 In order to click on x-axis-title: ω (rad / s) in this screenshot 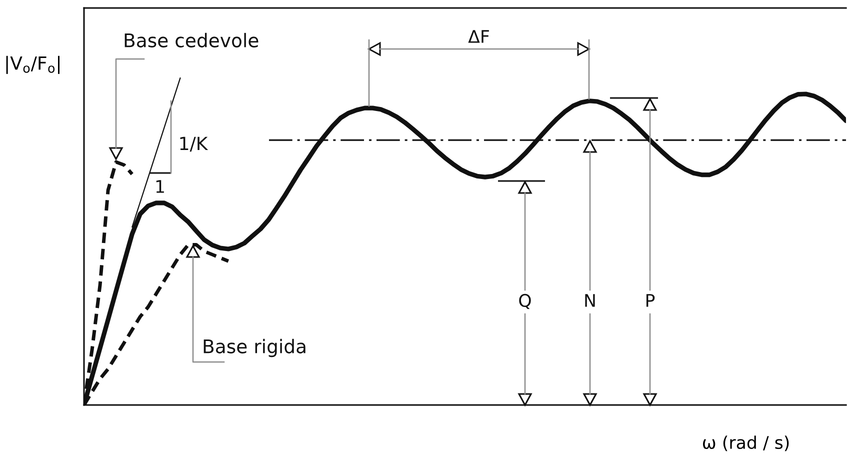, I will do `click(745, 444)`.